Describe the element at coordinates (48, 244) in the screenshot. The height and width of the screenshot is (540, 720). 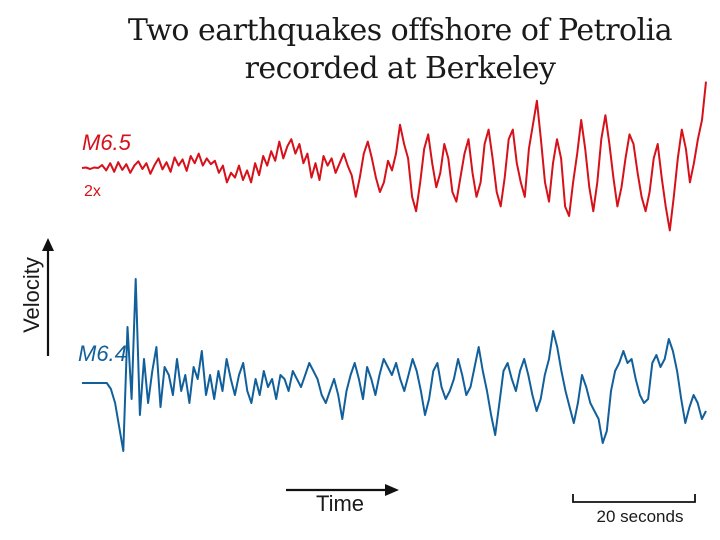
I see `y-axis-arrow-head` at that location.